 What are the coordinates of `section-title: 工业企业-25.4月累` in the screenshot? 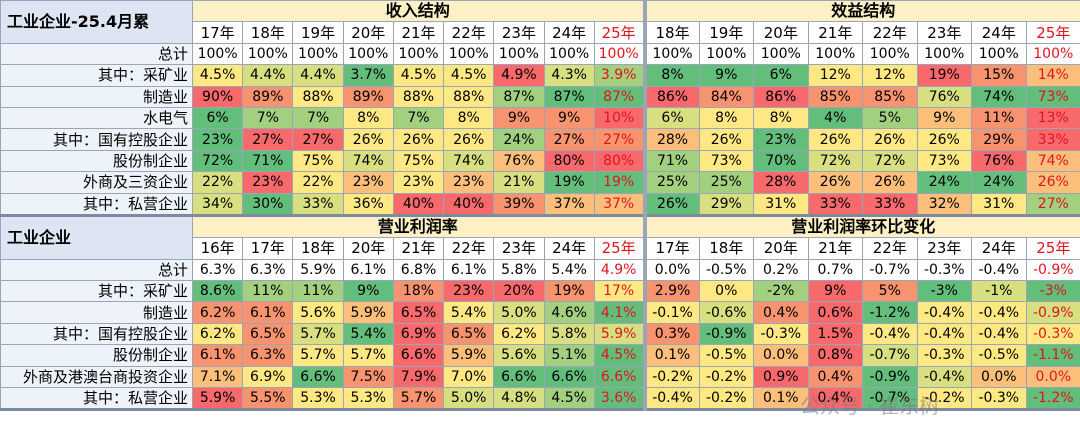 It's located at (96, 22).